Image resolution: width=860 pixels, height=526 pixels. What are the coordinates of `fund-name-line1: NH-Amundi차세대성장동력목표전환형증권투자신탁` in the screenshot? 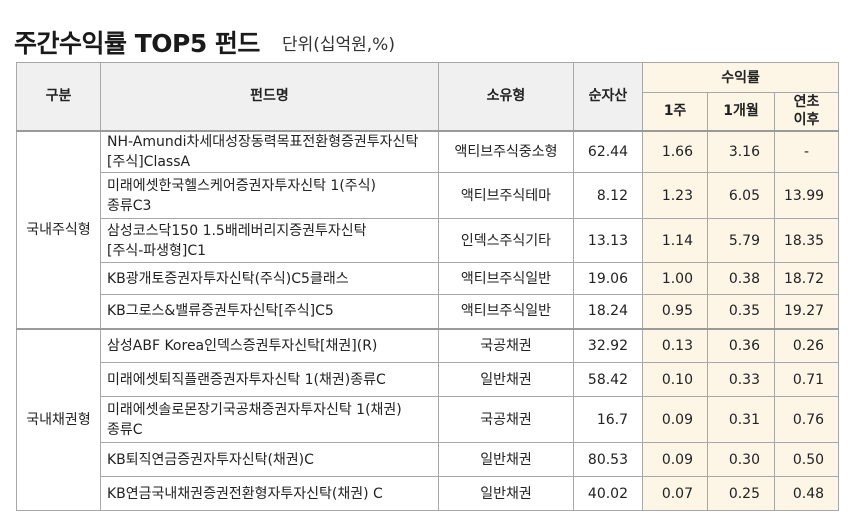 It's located at (263, 141).